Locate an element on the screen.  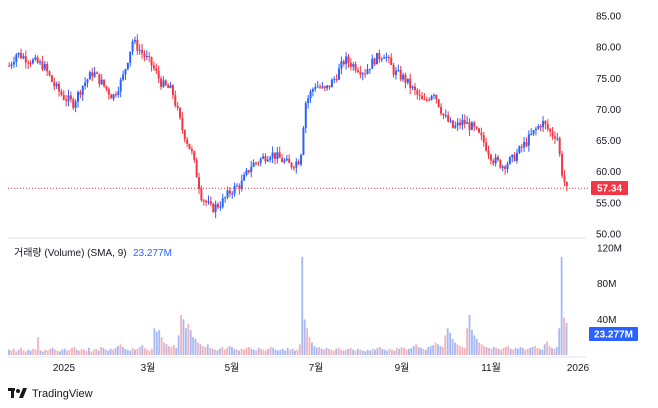
volume-tick-label: 40M is located at coordinates (606, 320).